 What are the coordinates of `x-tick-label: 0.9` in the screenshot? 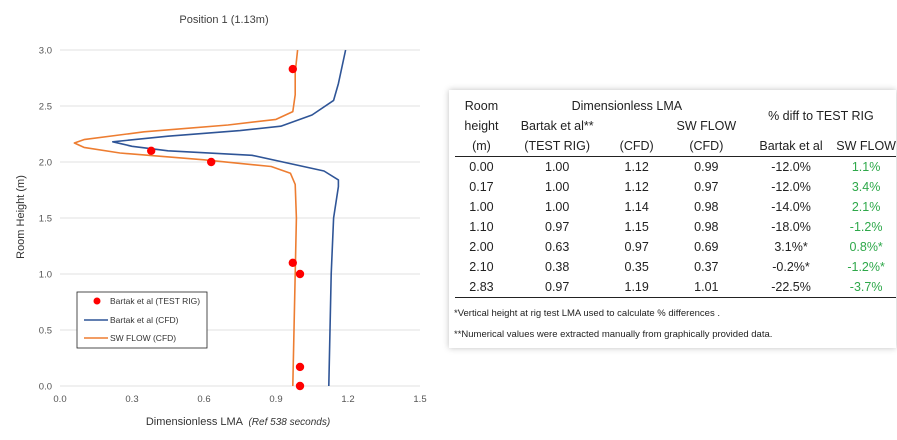 It's located at (275, 399).